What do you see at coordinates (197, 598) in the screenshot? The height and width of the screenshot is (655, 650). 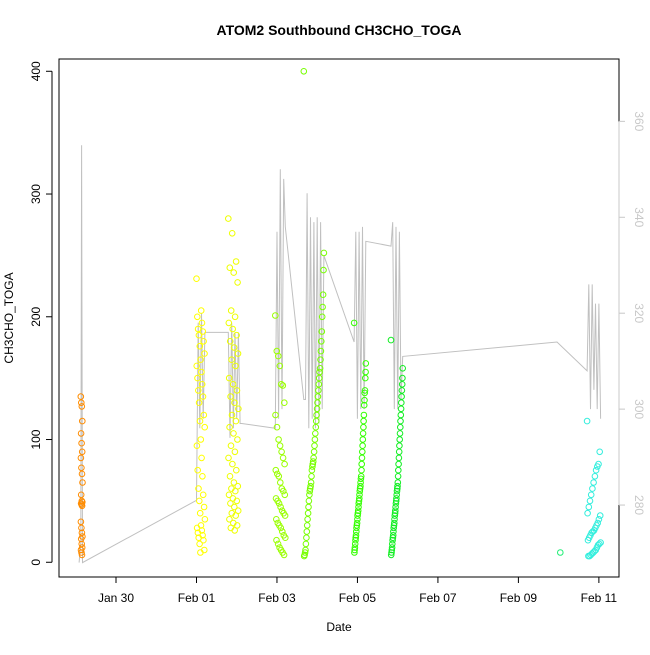 I see `x-axis-tick-label: Feb 01` at bounding box center [197, 598].